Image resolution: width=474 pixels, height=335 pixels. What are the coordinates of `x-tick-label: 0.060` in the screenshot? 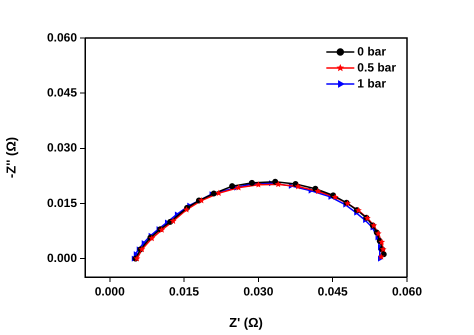 It's located at (407, 291).